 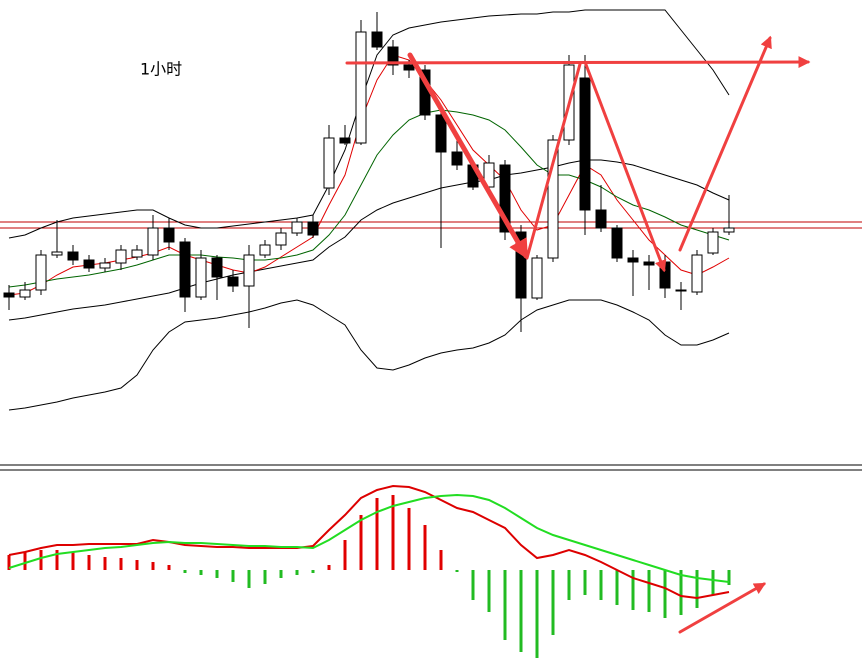 What do you see at coordinates (161, 69) in the screenshot?
I see `chart-title: 1小时` at bounding box center [161, 69].